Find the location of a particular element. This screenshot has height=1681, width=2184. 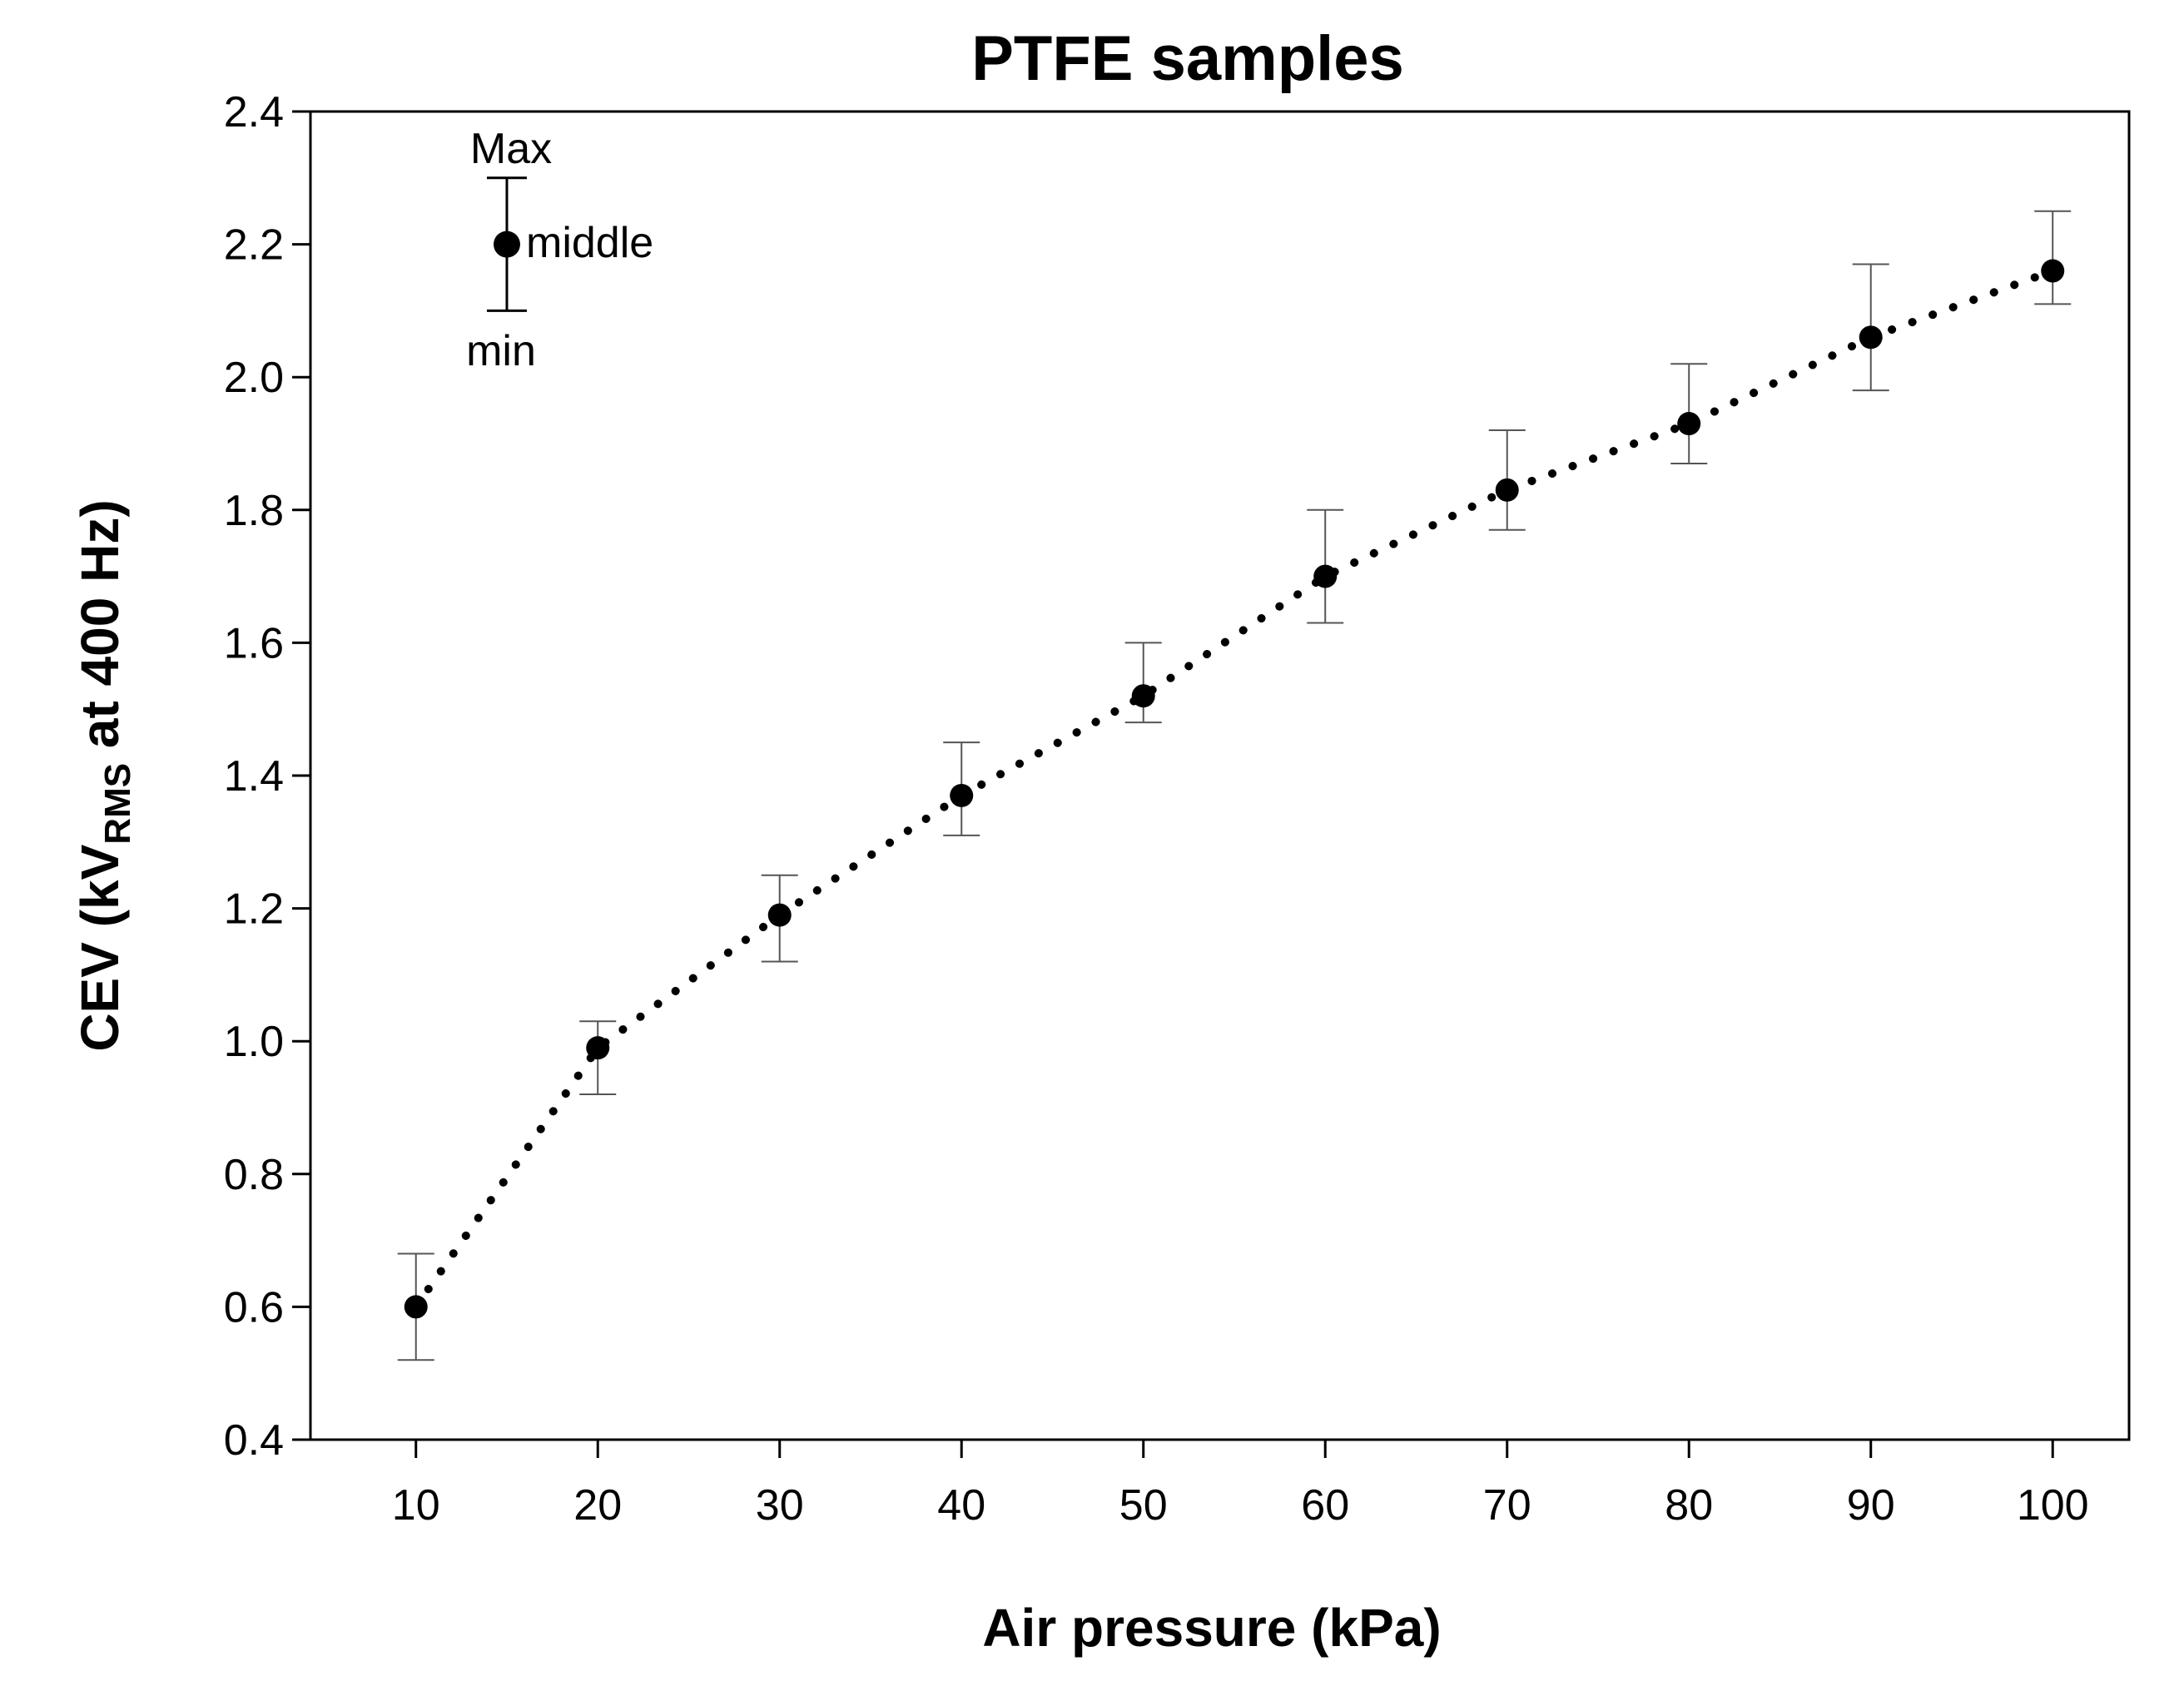

chart-title: PTFE samples is located at coordinates (1187, 58).